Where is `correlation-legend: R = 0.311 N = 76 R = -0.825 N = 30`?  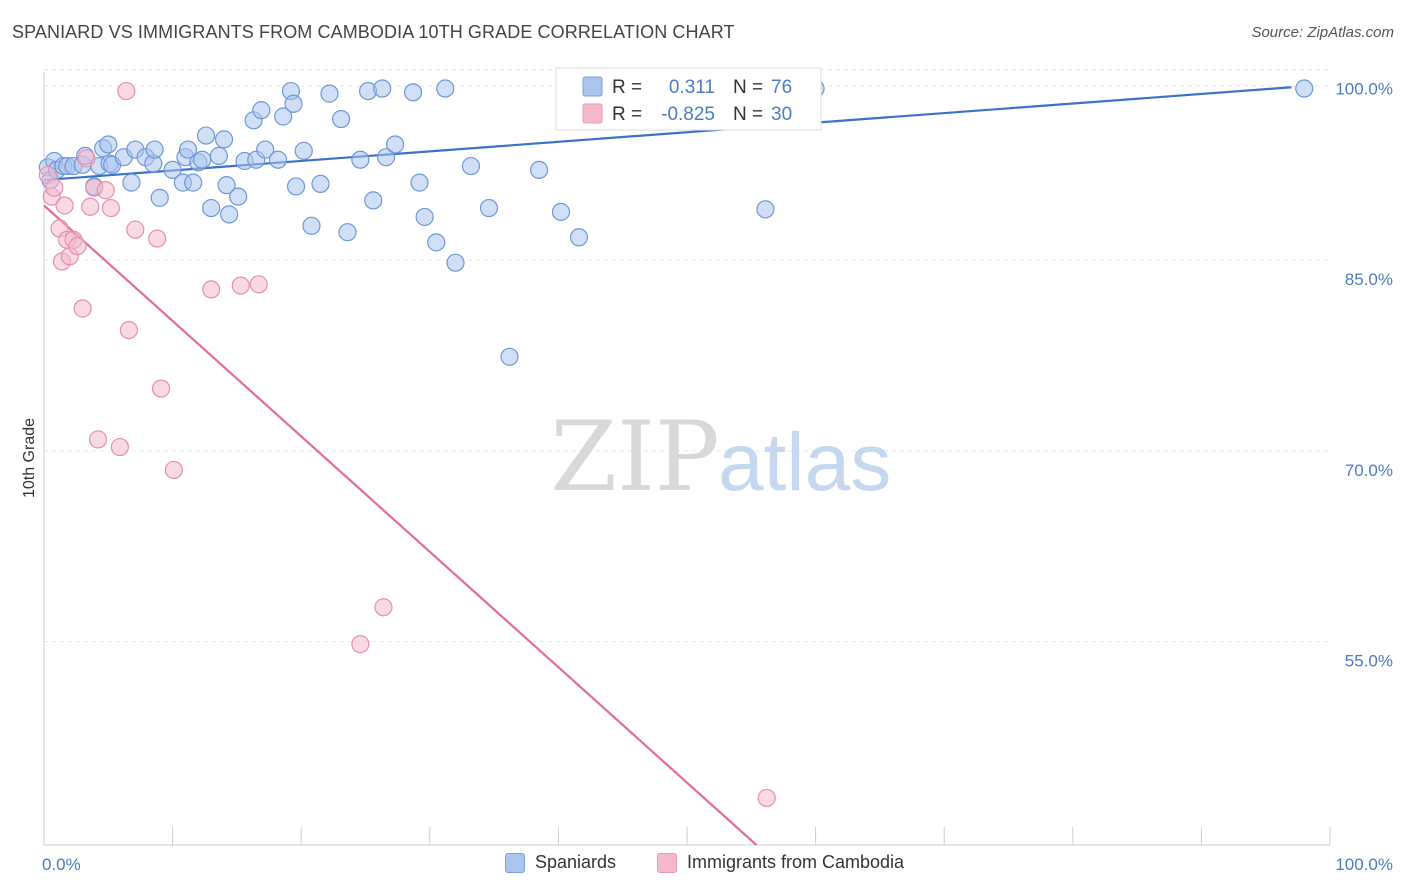 correlation-legend: R = 0.311 N = 76 R = -0.825 N = 30 is located at coordinates (688, 99).